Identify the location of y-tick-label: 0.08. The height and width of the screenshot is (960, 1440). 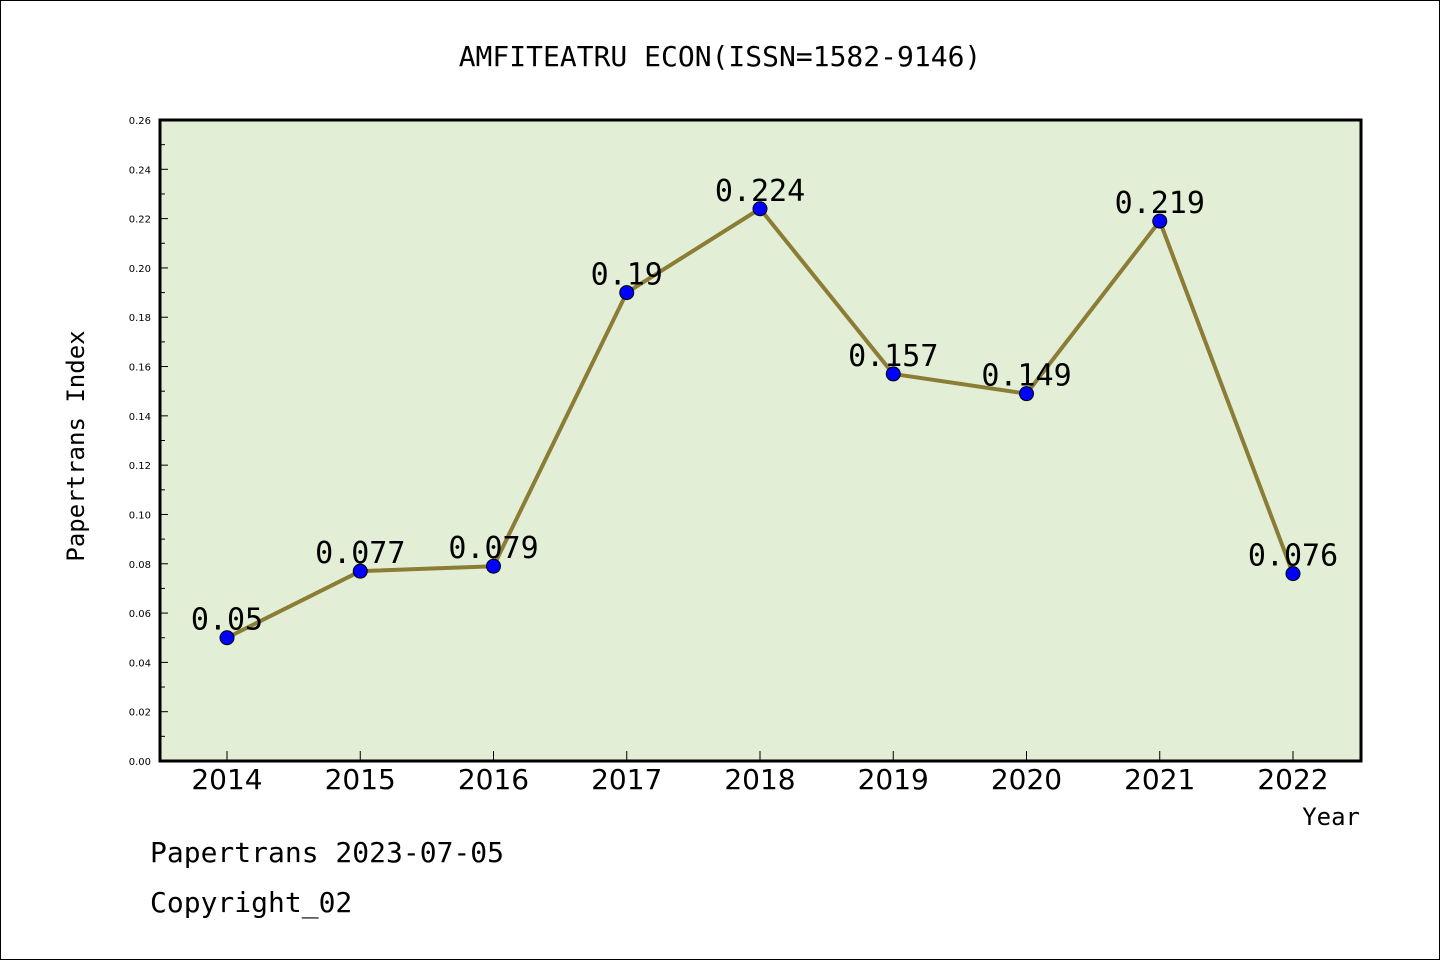
(140, 565).